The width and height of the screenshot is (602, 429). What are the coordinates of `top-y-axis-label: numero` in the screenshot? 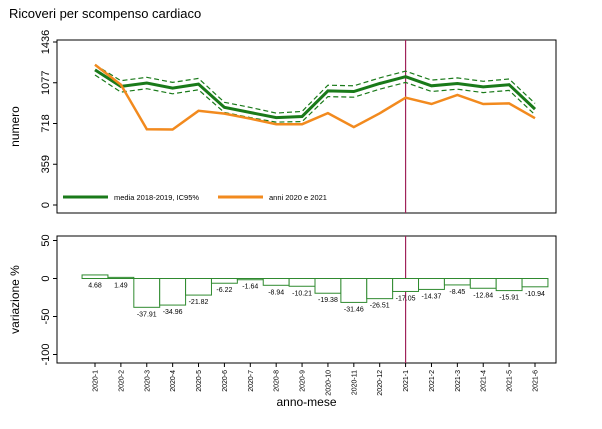 It's located at (15, 126).